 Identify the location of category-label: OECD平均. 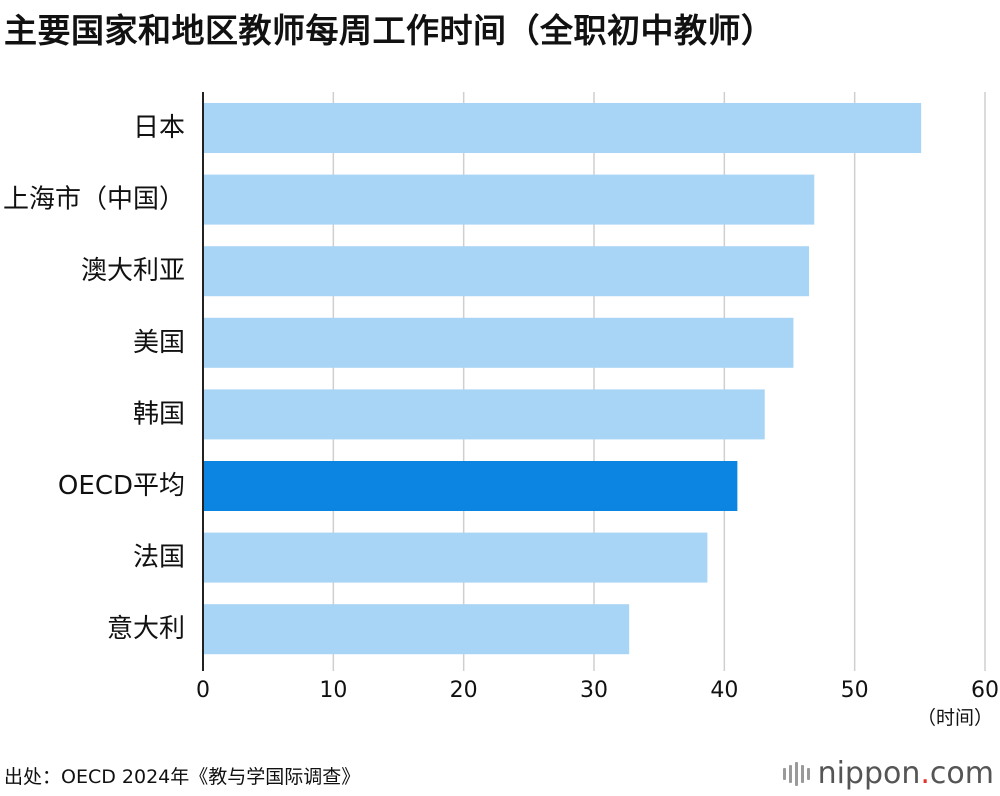
(121, 486).